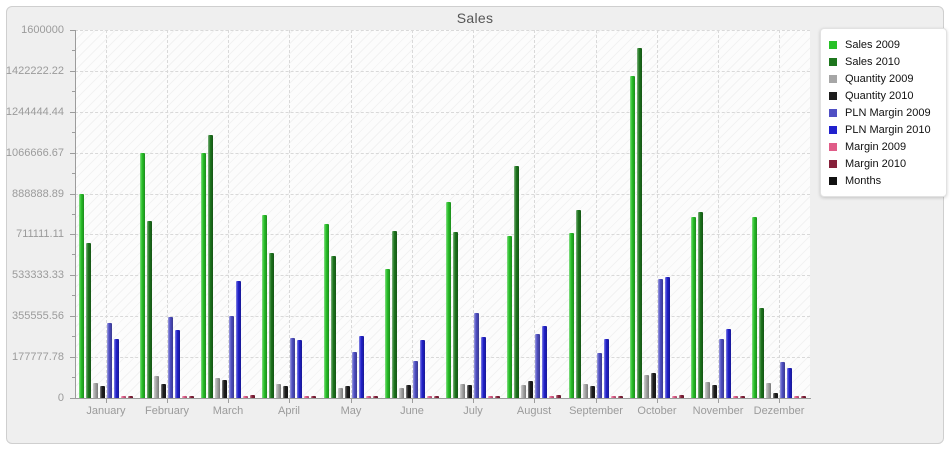 This screenshot has height=450, width=950. Describe the element at coordinates (657, 411) in the screenshot. I see `x-axis-label: October` at that location.